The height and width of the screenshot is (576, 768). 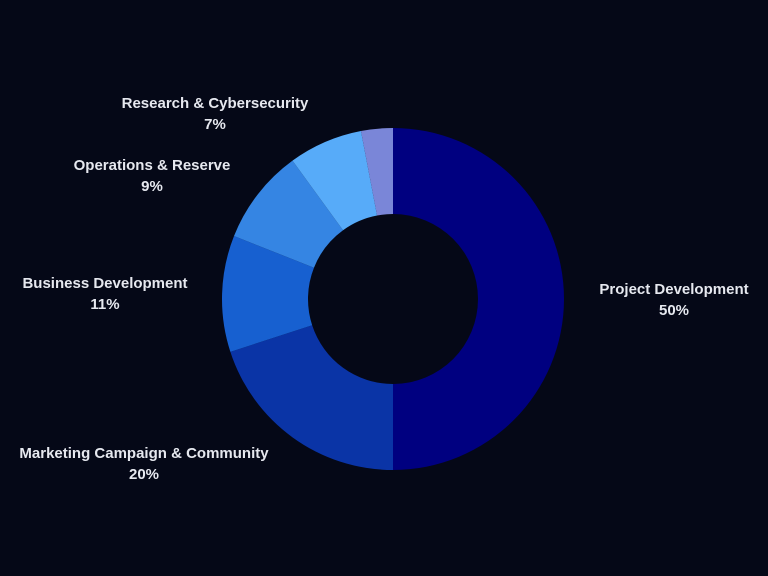 What do you see at coordinates (267, 294) in the screenshot?
I see `slice-business-development` at bounding box center [267, 294].